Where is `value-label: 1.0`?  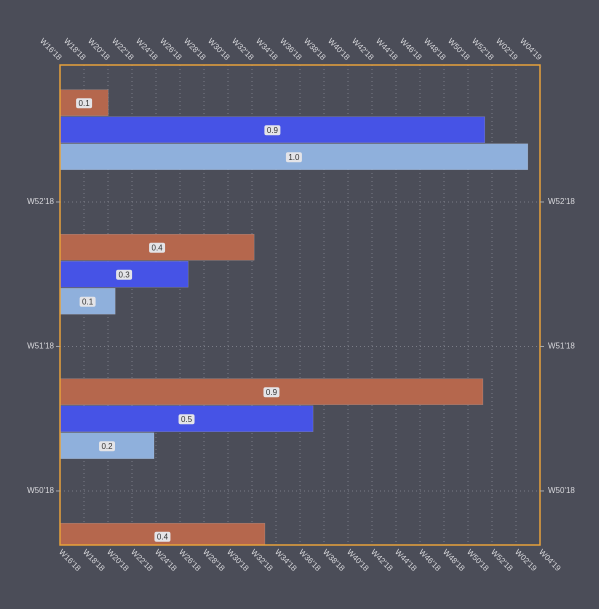 value-label: 1.0 is located at coordinates (294, 157).